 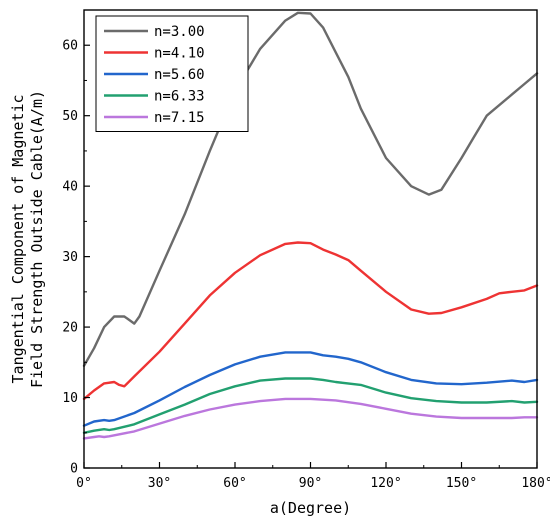 What do you see at coordinates (179, 54) in the screenshot?
I see `legend-label: n=4.10` at bounding box center [179, 54].